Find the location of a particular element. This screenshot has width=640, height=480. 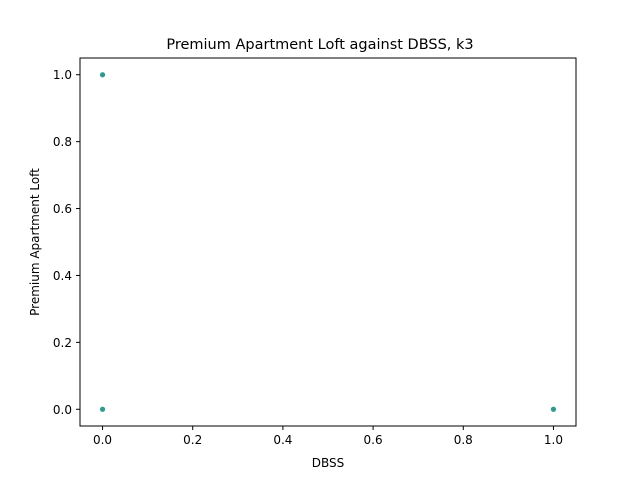

y-tick-label: 0.0 is located at coordinates (62, 410).